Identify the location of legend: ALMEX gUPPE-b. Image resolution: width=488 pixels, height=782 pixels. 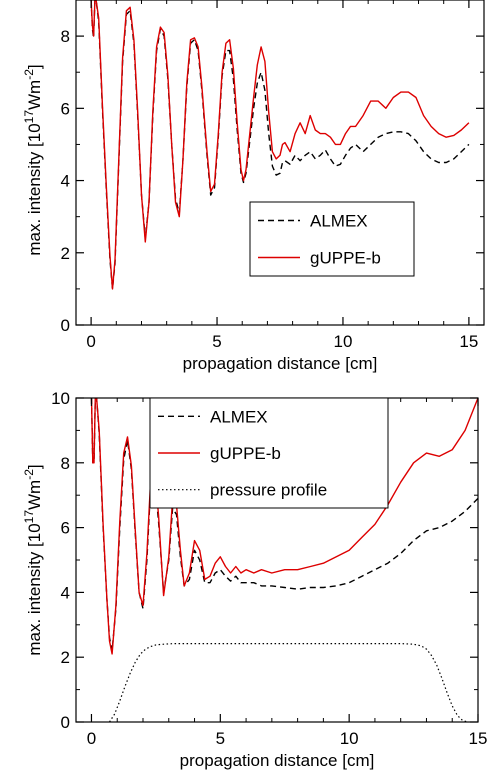
(332, 239).